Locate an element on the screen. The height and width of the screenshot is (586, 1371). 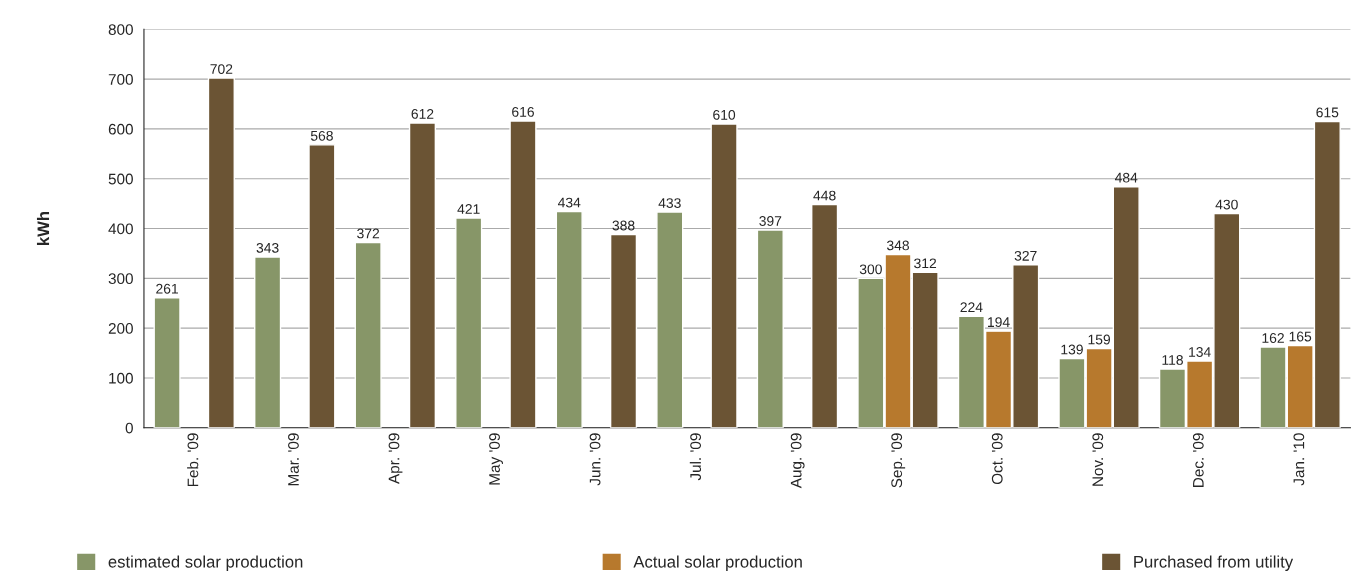
data-label: 421 is located at coordinates (468, 209).